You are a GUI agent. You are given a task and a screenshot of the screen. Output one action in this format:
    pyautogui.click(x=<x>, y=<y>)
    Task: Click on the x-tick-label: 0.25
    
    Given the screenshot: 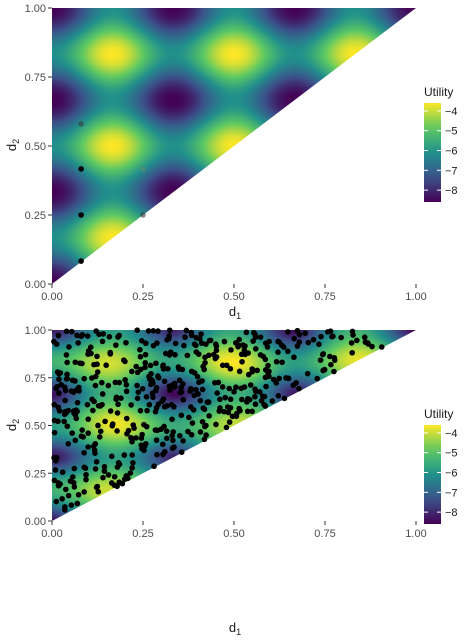 What is the action you would take?
    pyautogui.click(x=142, y=297)
    